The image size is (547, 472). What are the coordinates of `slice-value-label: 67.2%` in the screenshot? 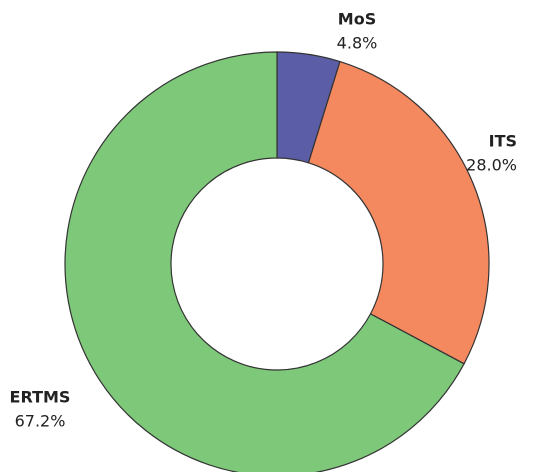 It's located at (40, 421).